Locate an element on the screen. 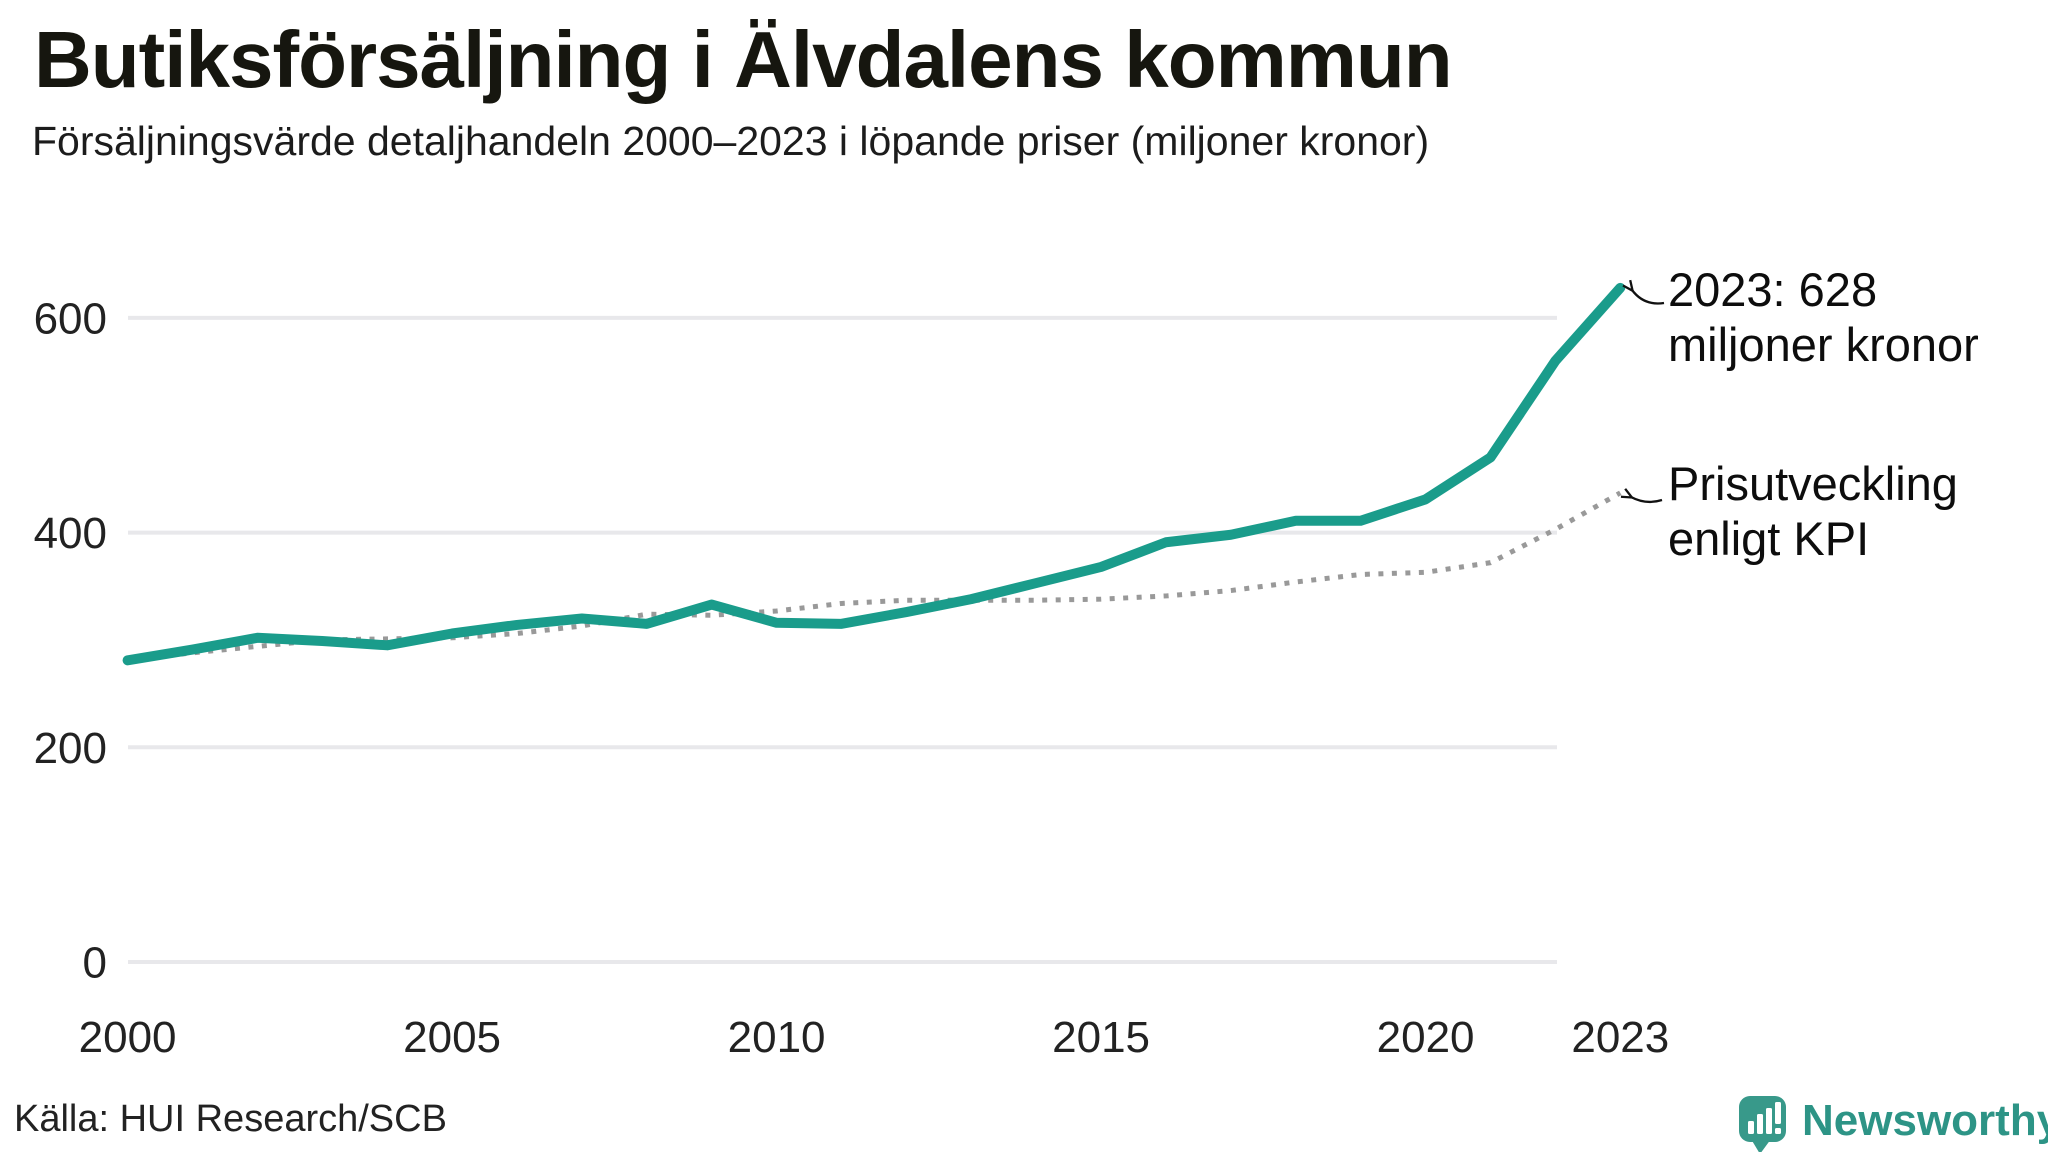 Image resolution: width=2048 pixels, height=1152 pixels. kpi-annotation-arrow is located at coordinates (1647, 500).